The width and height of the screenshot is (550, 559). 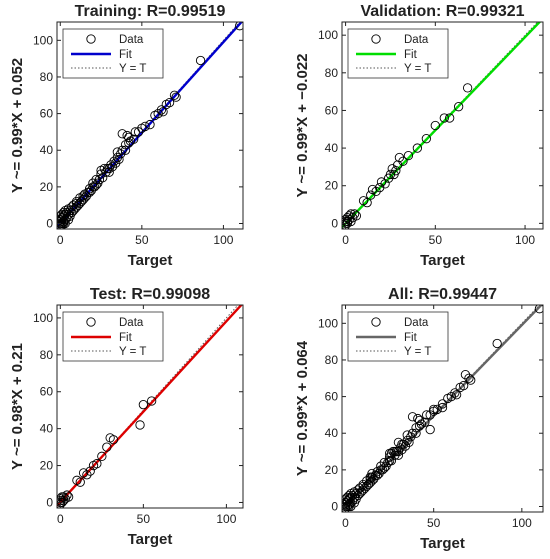 I want to click on chart-title: Validation: R=0.99321, so click(x=442, y=11).